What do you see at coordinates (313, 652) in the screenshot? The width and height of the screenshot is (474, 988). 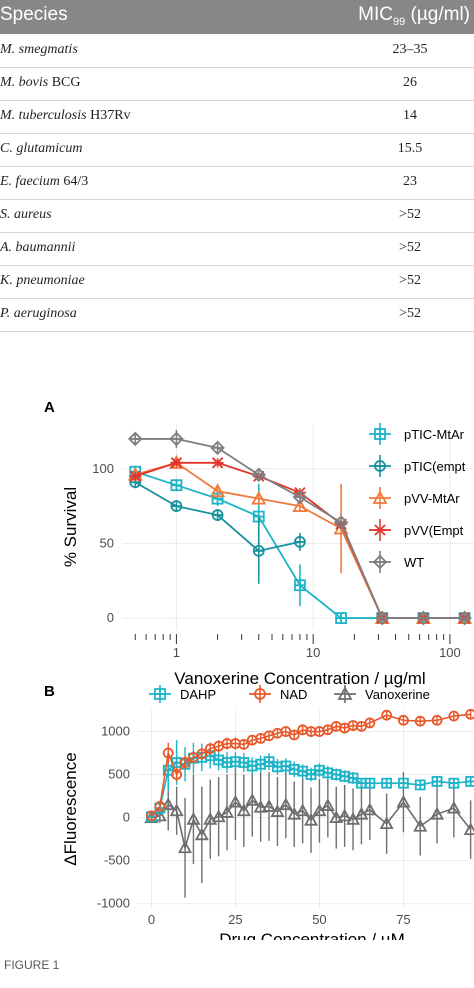 I see `x-tick-label: 10` at bounding box center [313, 652].